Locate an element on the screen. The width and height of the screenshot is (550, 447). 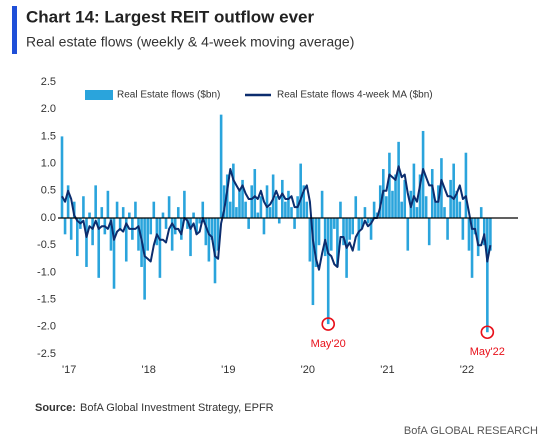
y-tick-label: 0.0 is located at coordinates (48, 218).